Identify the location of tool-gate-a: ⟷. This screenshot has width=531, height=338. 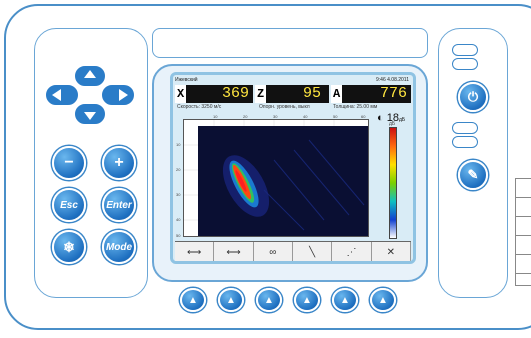
(195, 251).